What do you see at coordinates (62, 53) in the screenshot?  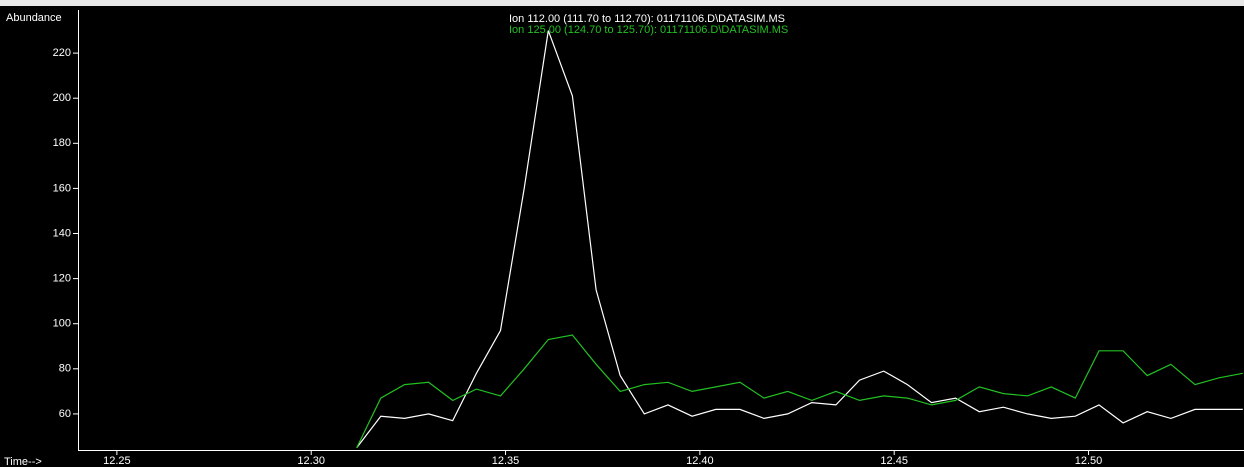 I see `y-tick-label: 220` at bounding box center [62, 53].